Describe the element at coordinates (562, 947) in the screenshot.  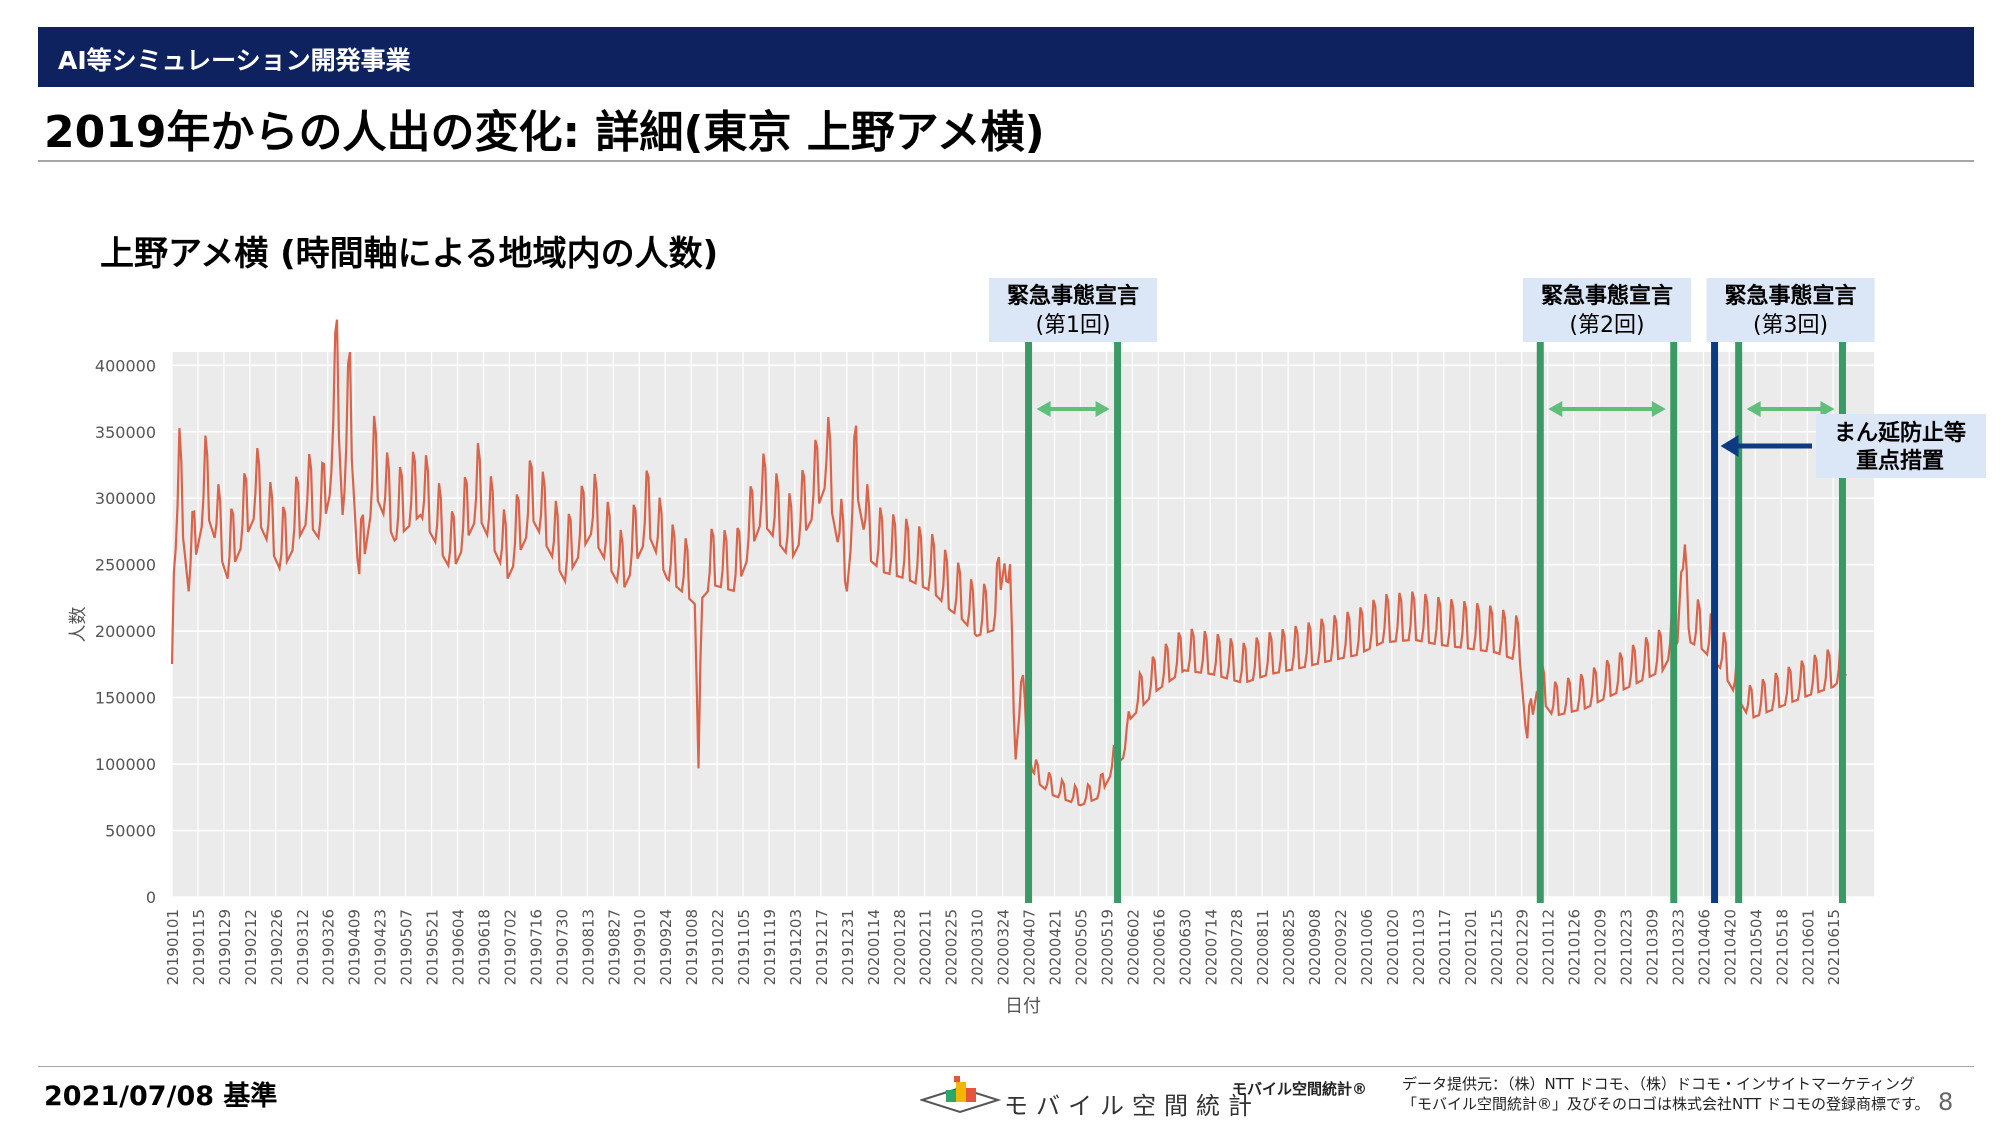
I see `x-tick-label: 20190730` at that location.